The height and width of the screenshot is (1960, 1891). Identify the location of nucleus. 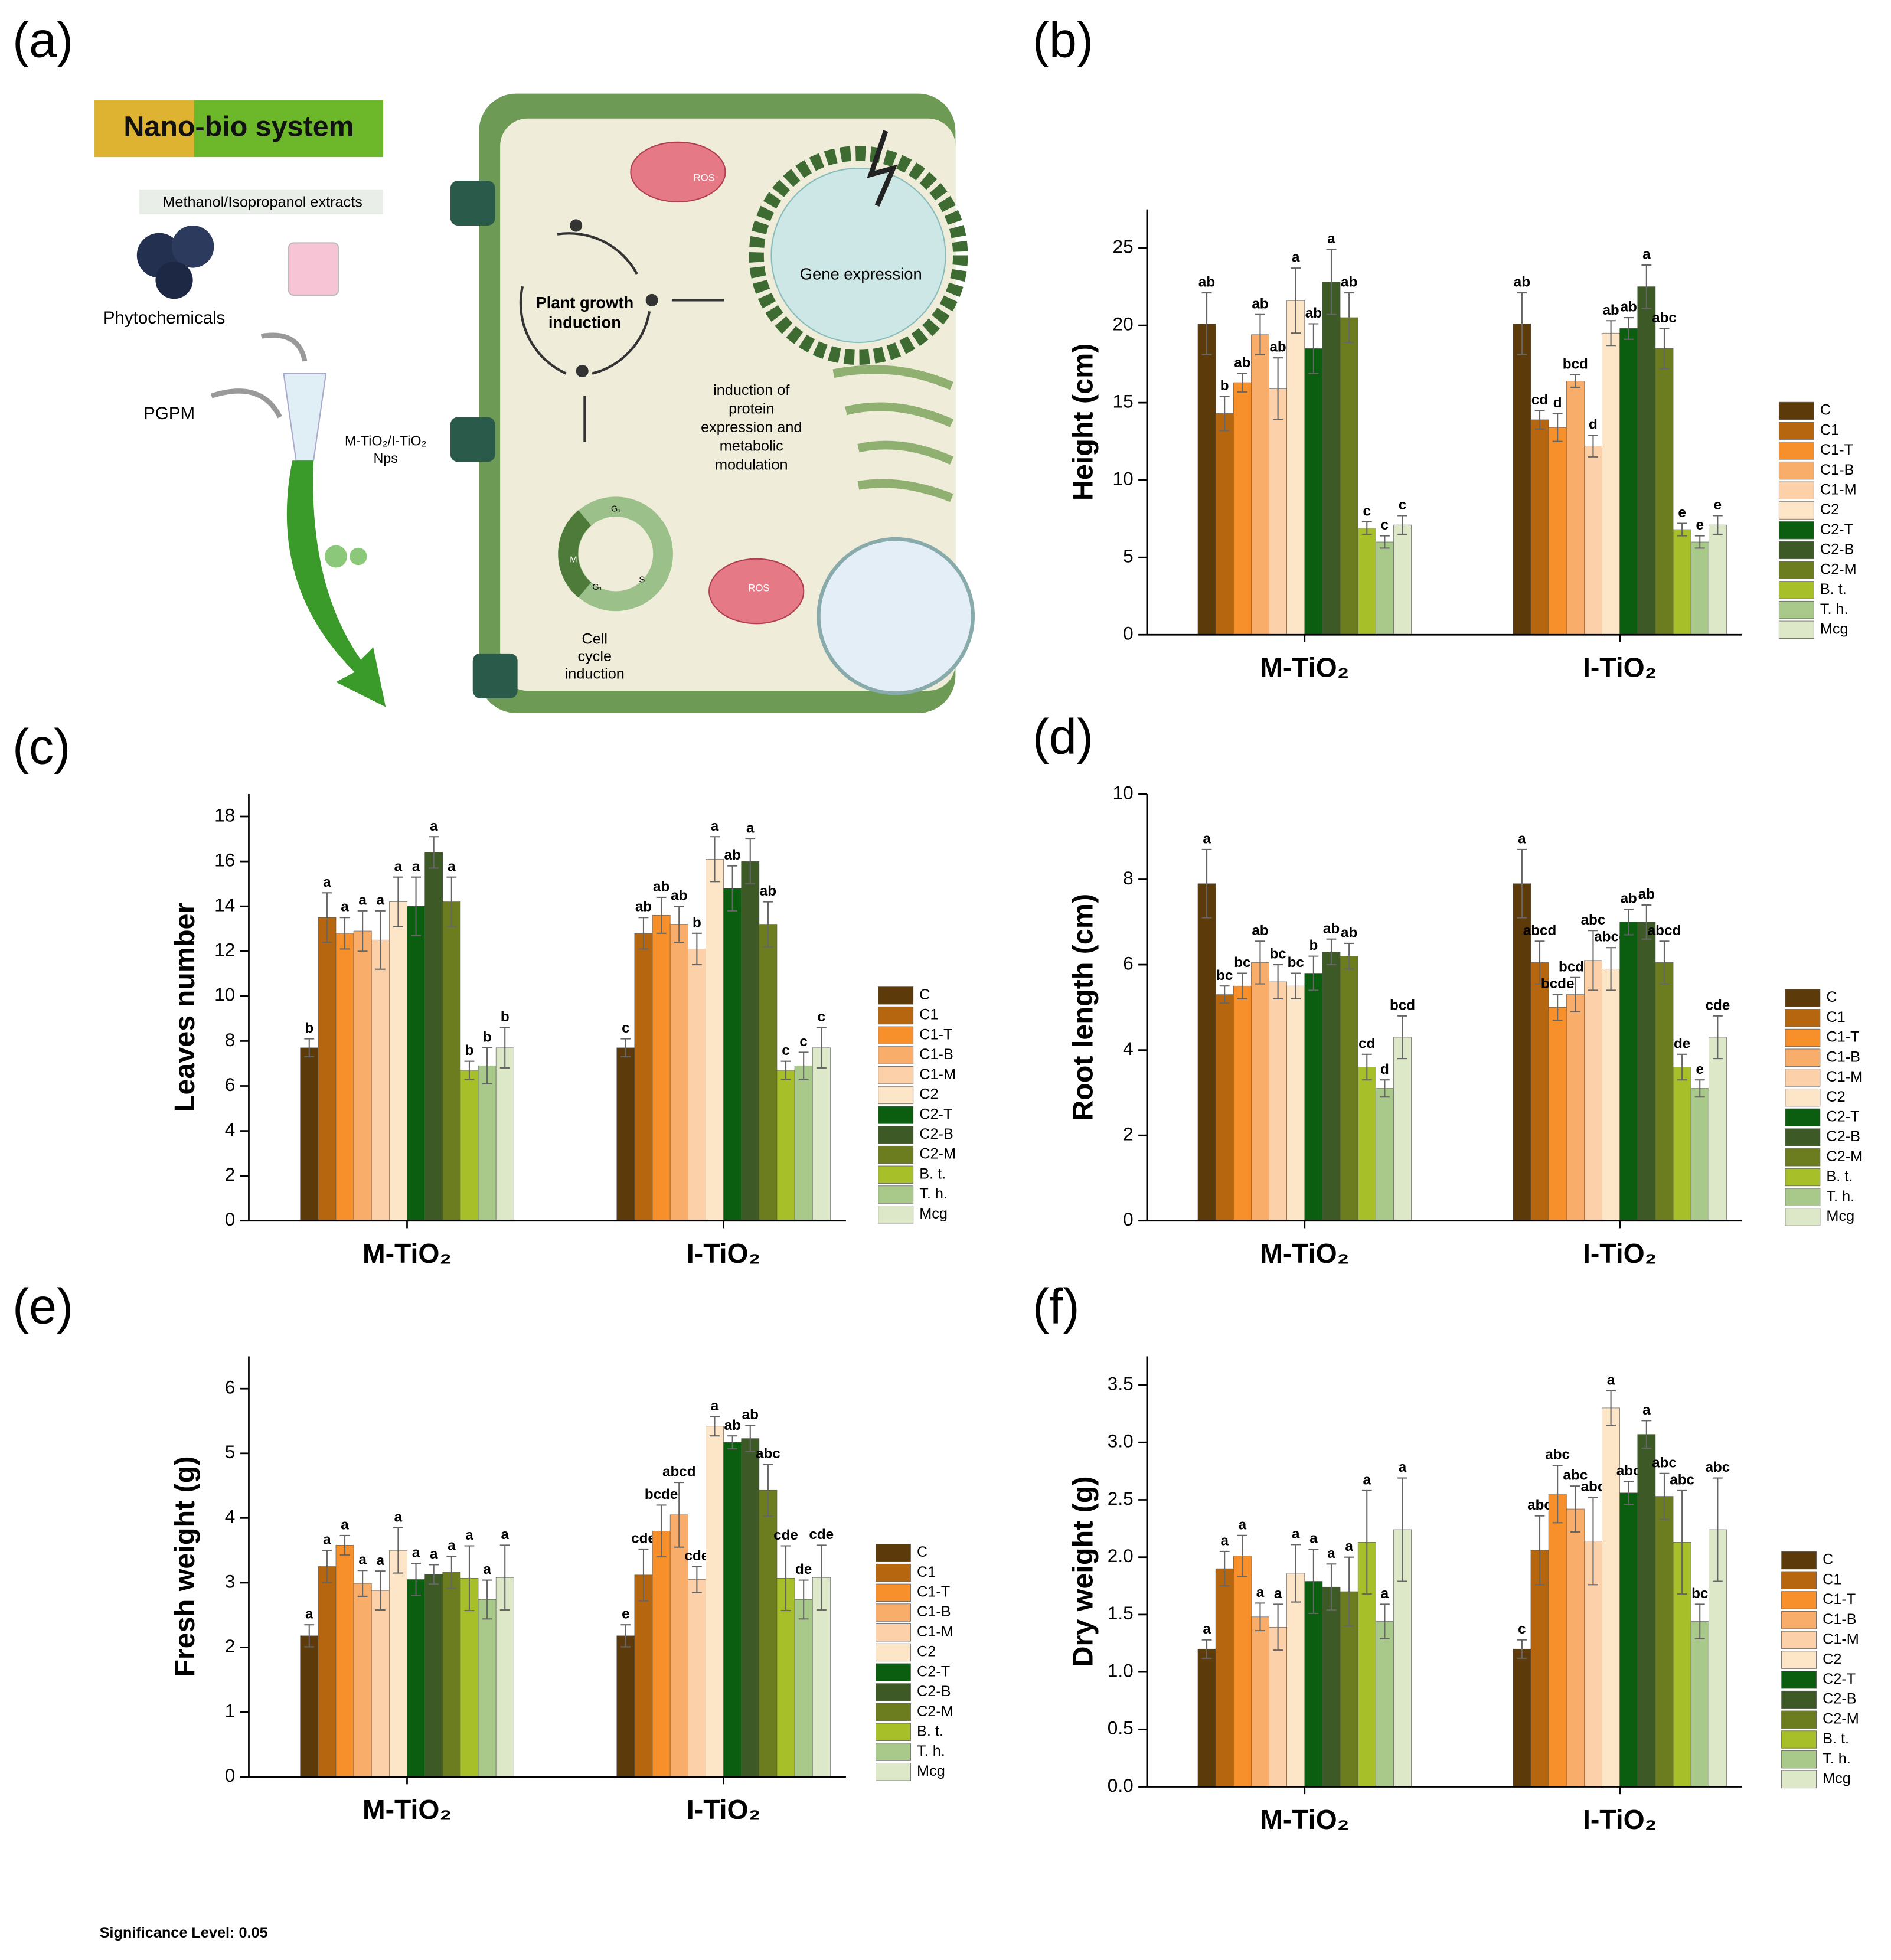
(858, 256).